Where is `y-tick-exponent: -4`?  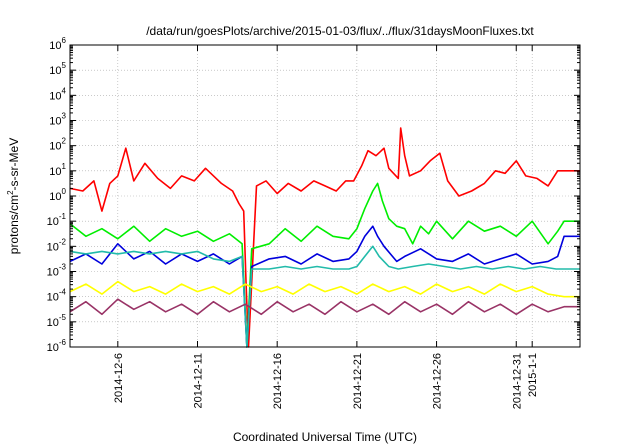 y-tick-exponent: -4 is located at coordinates (63, 292).